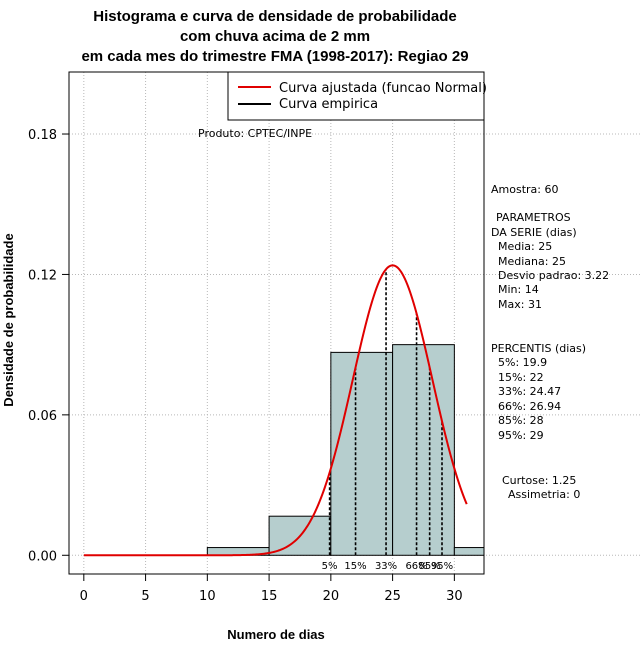 The width and height of the screenshot is (640, 660). I want to click on stat-p66: 66%: 26.94, so click(529, 406).